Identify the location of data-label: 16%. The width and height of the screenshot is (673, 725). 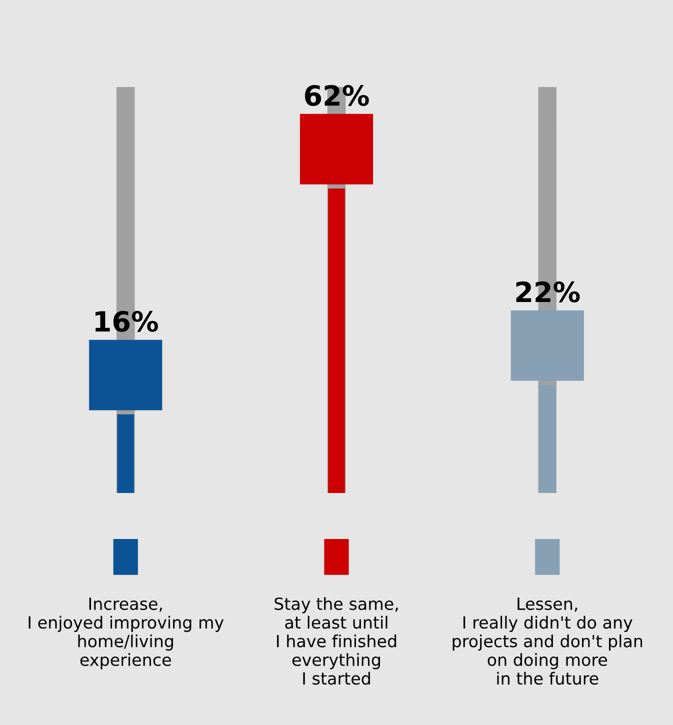
(127, 321).